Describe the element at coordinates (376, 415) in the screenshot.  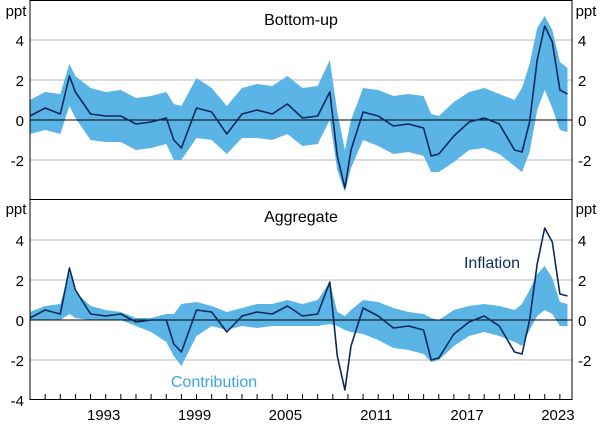
I see `x-tick-label: 2011` at that location.